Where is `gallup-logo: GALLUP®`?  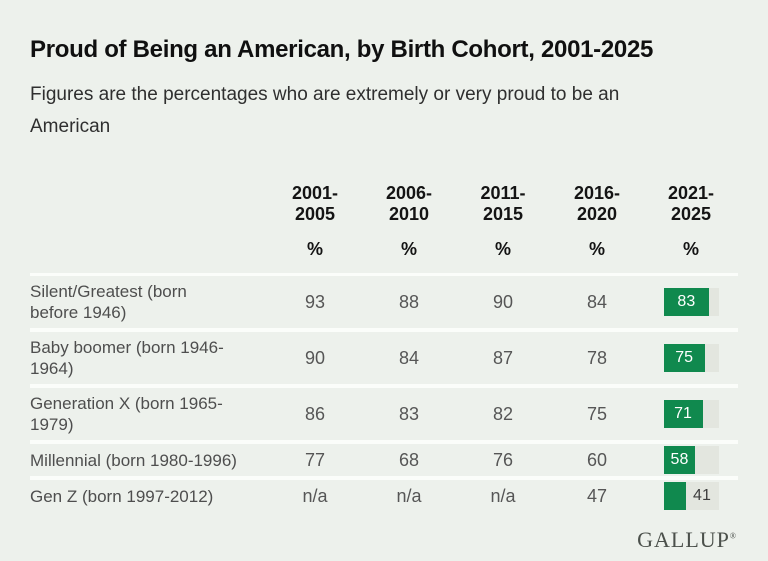 gallup-logo: GALLUP® is located at coordinates (686, 539).